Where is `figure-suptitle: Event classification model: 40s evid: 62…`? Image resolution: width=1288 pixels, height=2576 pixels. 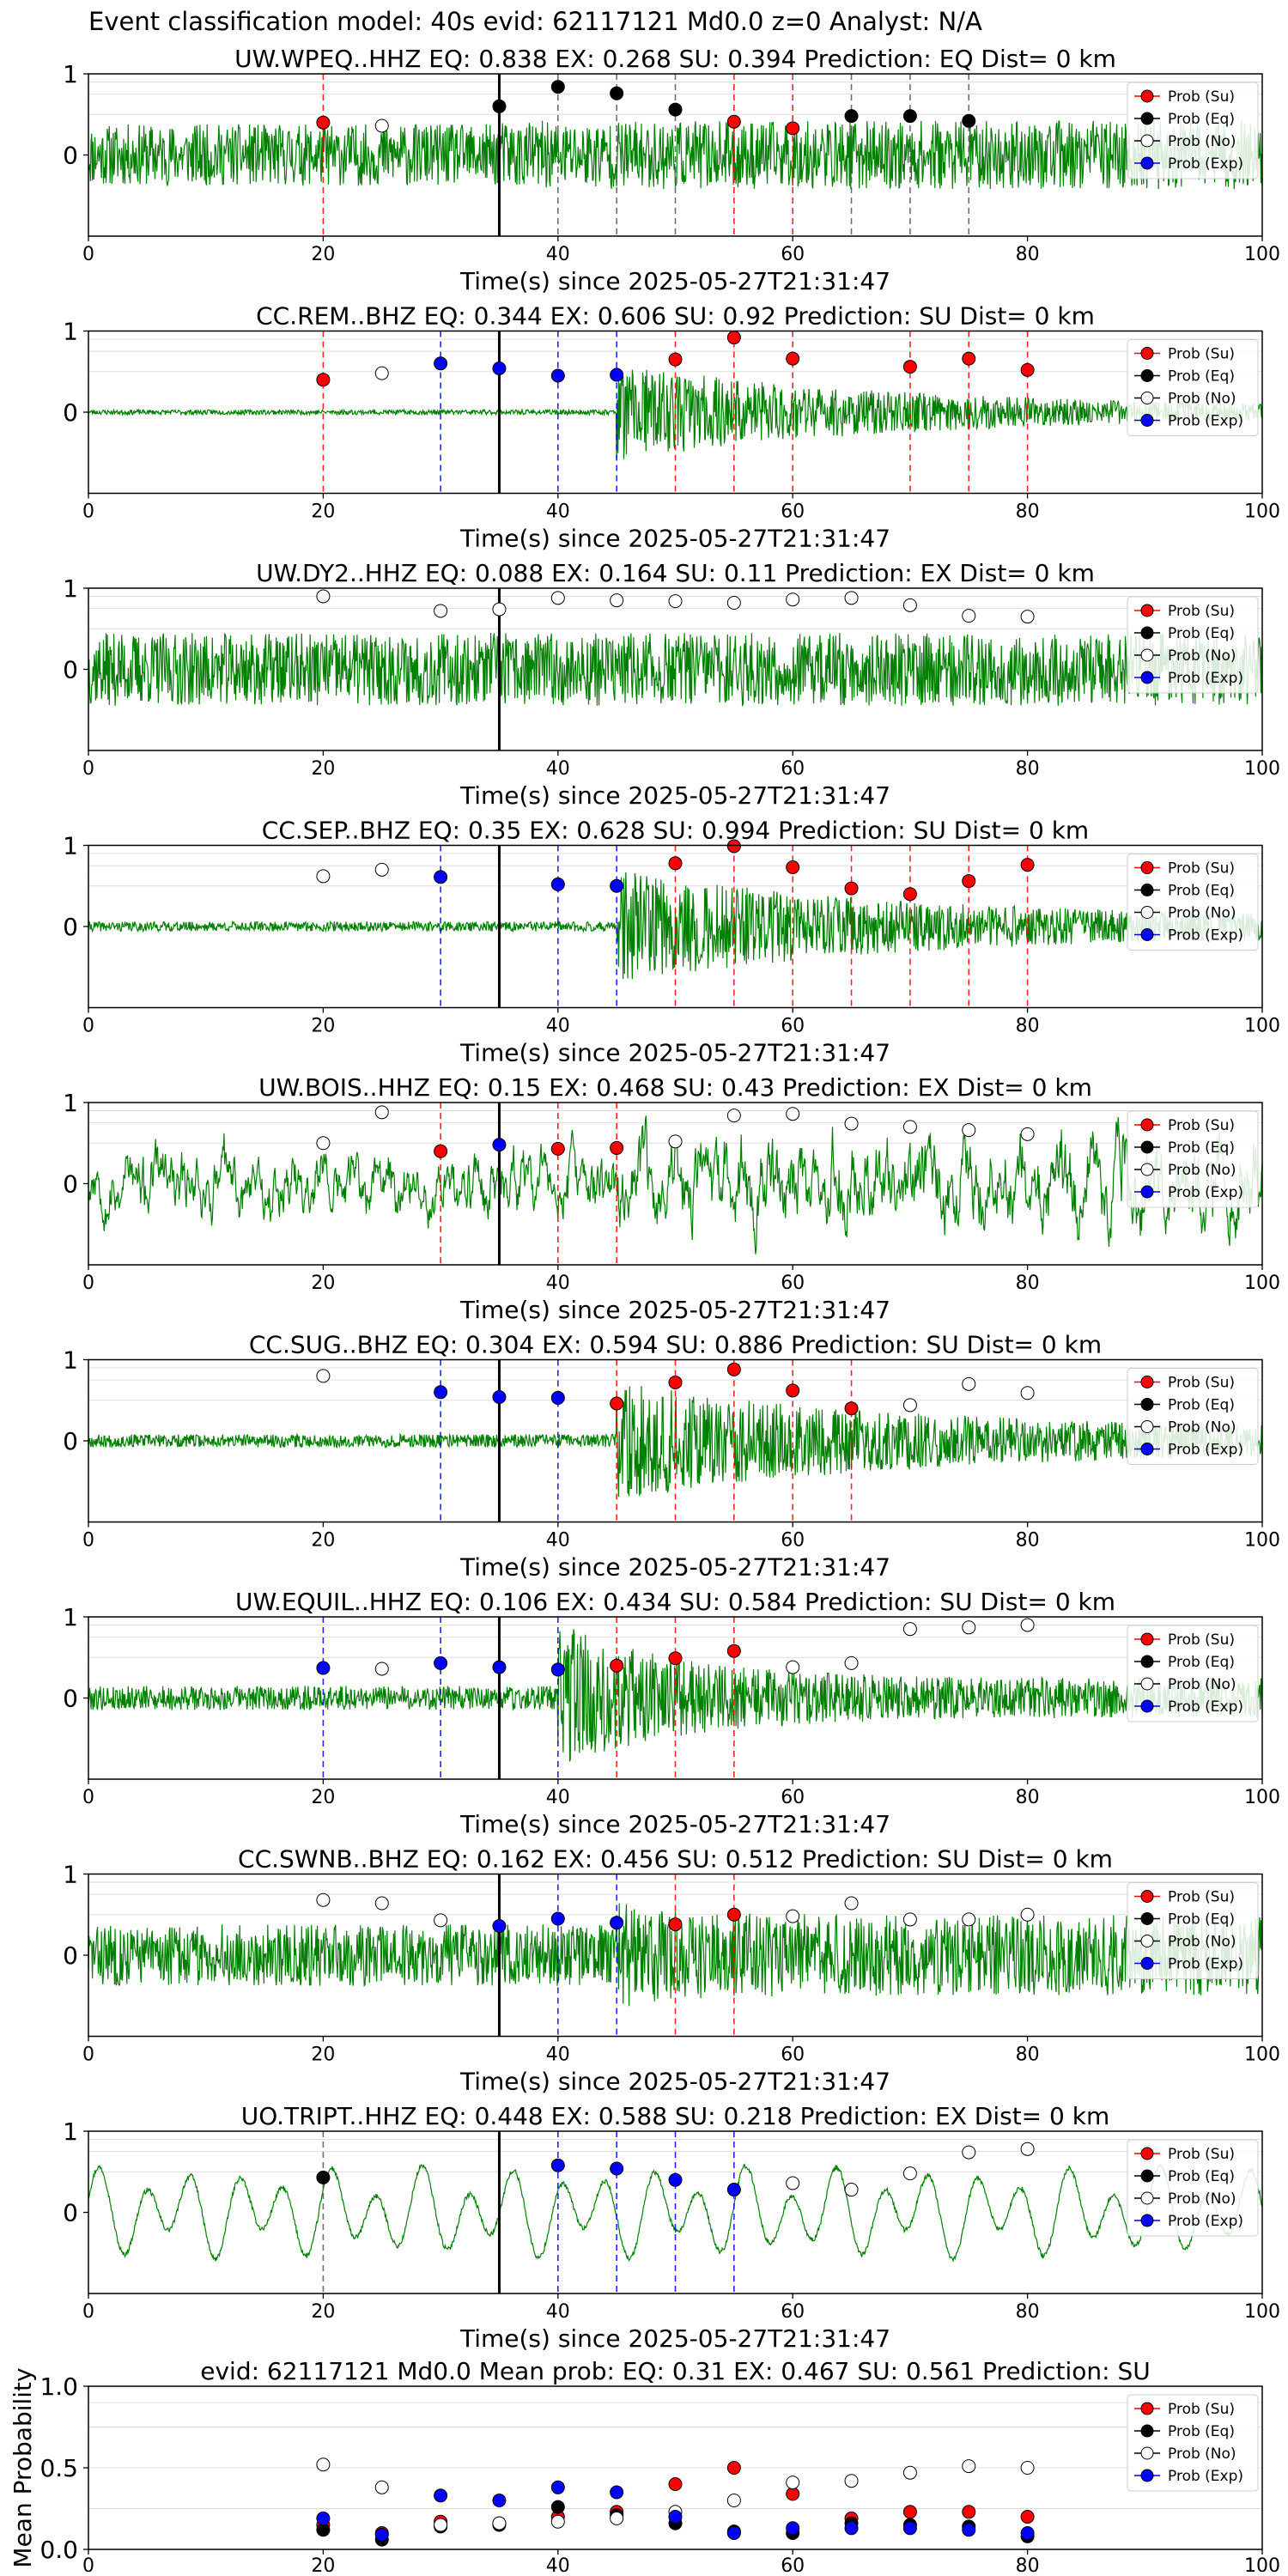
figure-suptitle: Event classification model: 40s evid: 62… is located at coordinates (535, 21).